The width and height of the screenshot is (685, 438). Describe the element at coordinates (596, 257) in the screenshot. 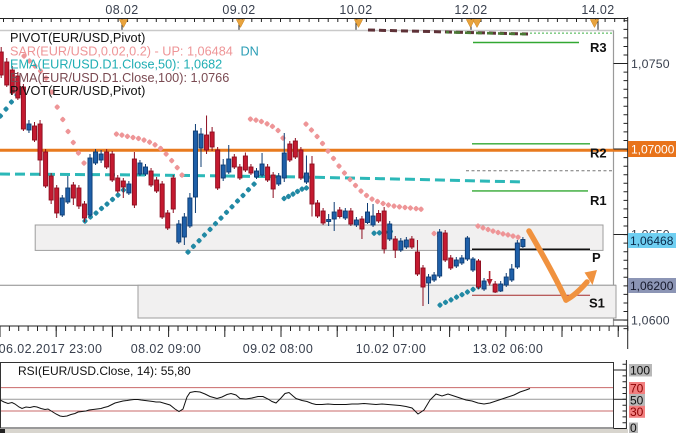

I see `svg-text: P` at that location.